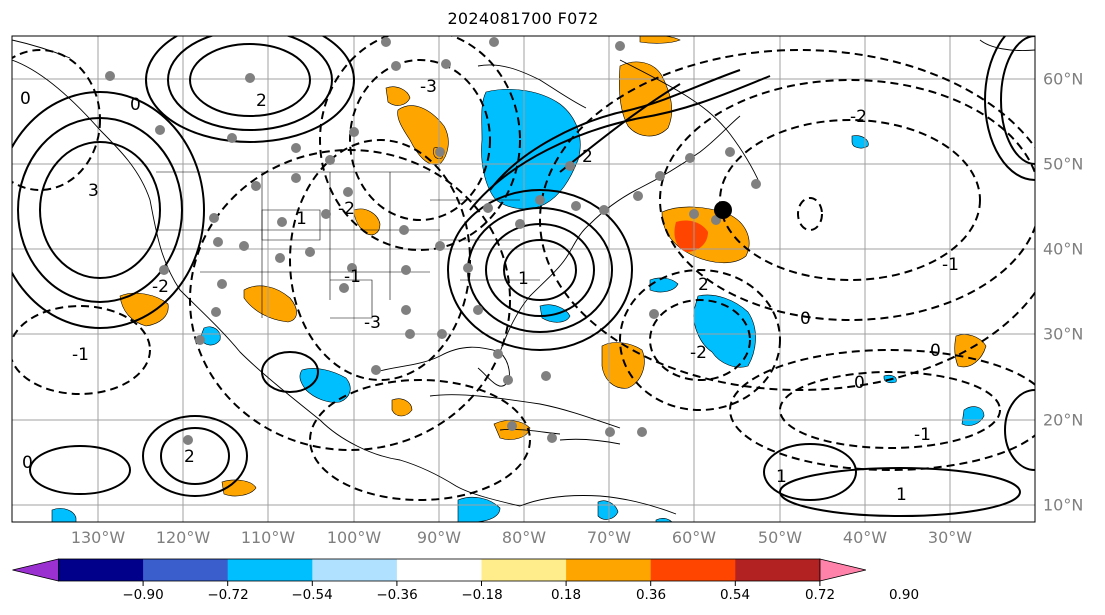 The width and height of the screenshot is (1105, 615). I want to click on lon-label: 100°W, so click(354, 537).